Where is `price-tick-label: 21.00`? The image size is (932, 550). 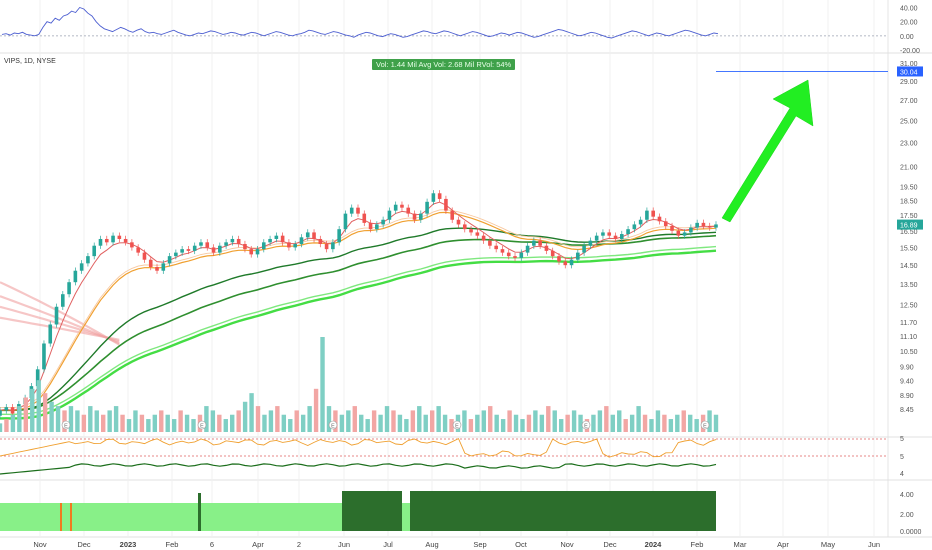 price-tick-label: 21.00 is located at coordinates (909, 168).